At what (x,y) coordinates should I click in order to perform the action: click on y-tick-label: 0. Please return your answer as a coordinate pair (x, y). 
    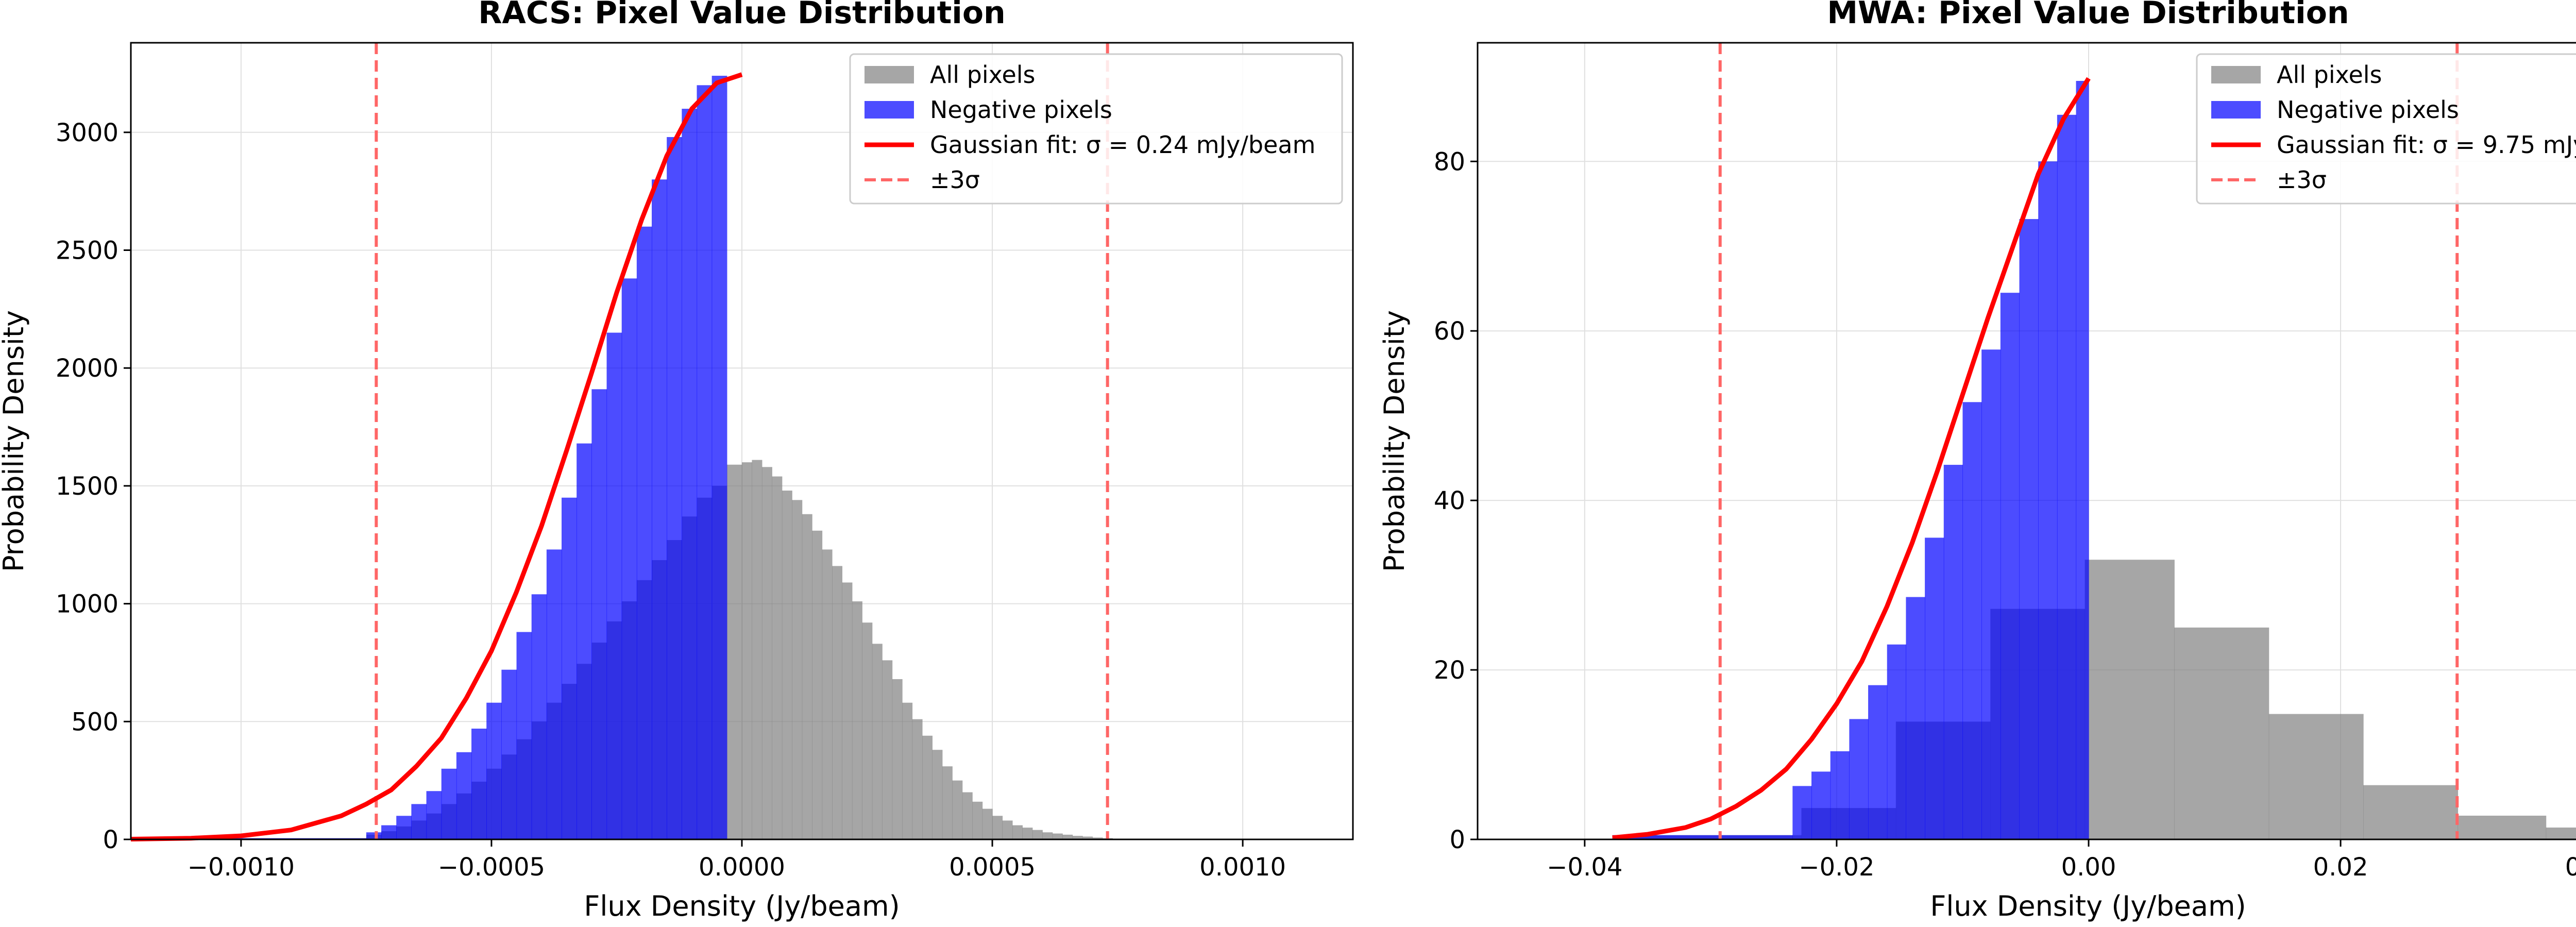
    Looking at the image, I should click on (1457, 839).